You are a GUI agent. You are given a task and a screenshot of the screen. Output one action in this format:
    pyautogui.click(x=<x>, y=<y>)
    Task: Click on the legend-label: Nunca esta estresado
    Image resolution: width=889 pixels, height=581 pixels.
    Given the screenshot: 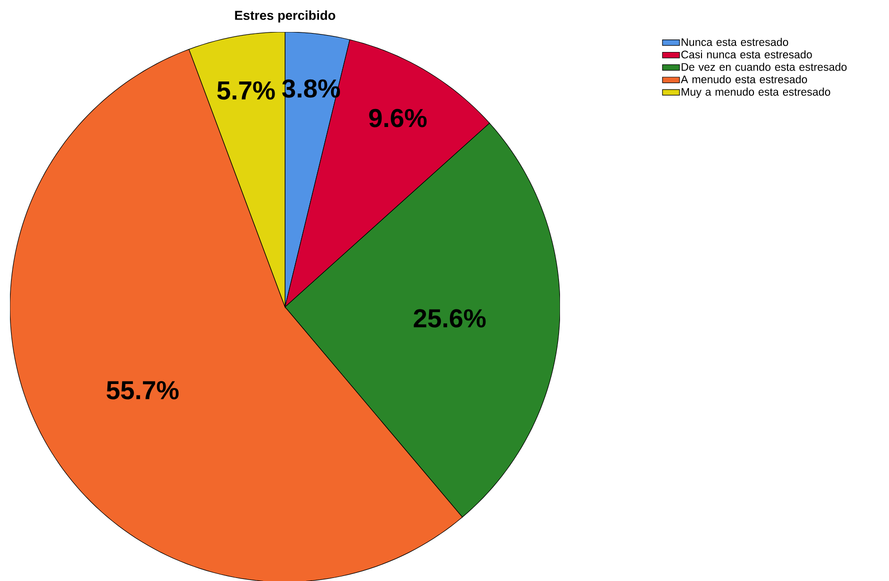 What is the action you would take?
    pyautogui.click(x=735, y=42)
    